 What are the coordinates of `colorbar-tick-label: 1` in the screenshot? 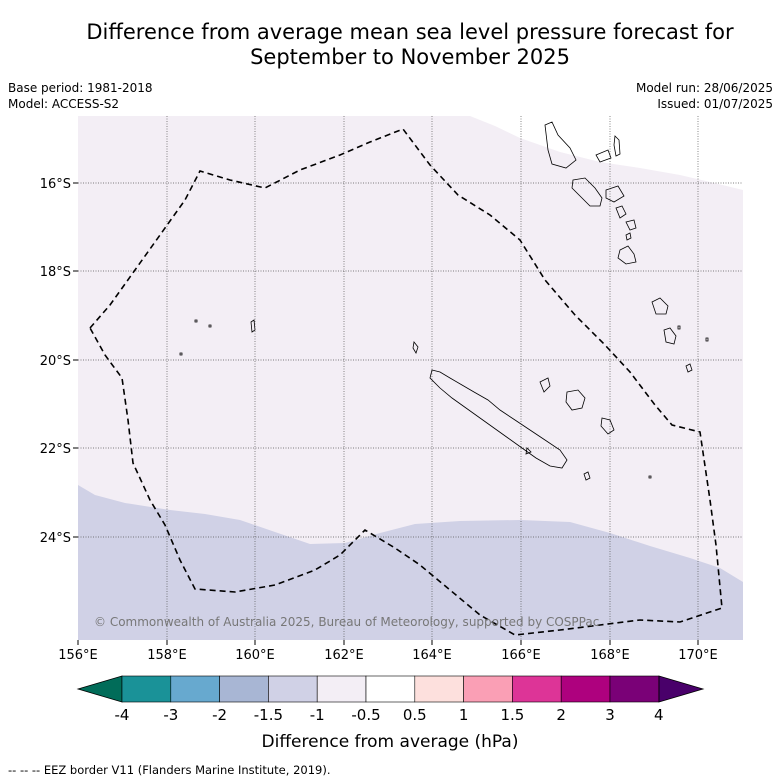 It's located at (464, 715).